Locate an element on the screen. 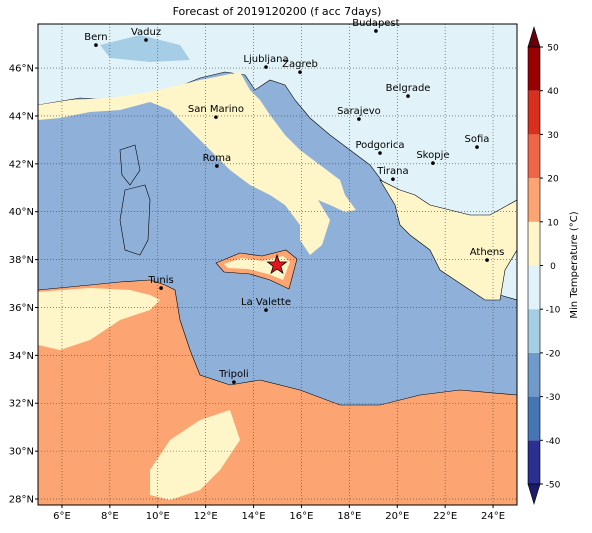 The width and height of the screenshot is (592, 533). x-tick-label: 8°E is located at coordinates (110, 516).